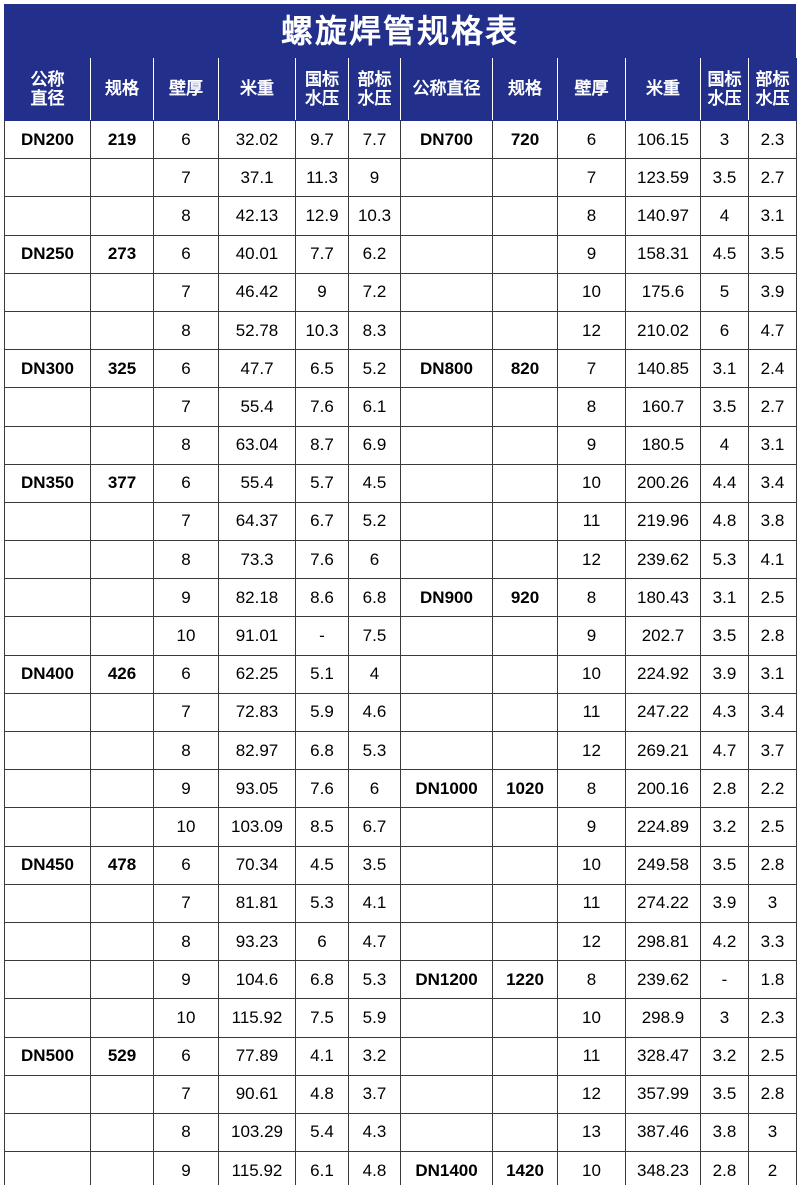 The width and height of the screenshot is (800, 1185). I want to click on header-weight-per-meter-left: 米重, so click(257, 89).